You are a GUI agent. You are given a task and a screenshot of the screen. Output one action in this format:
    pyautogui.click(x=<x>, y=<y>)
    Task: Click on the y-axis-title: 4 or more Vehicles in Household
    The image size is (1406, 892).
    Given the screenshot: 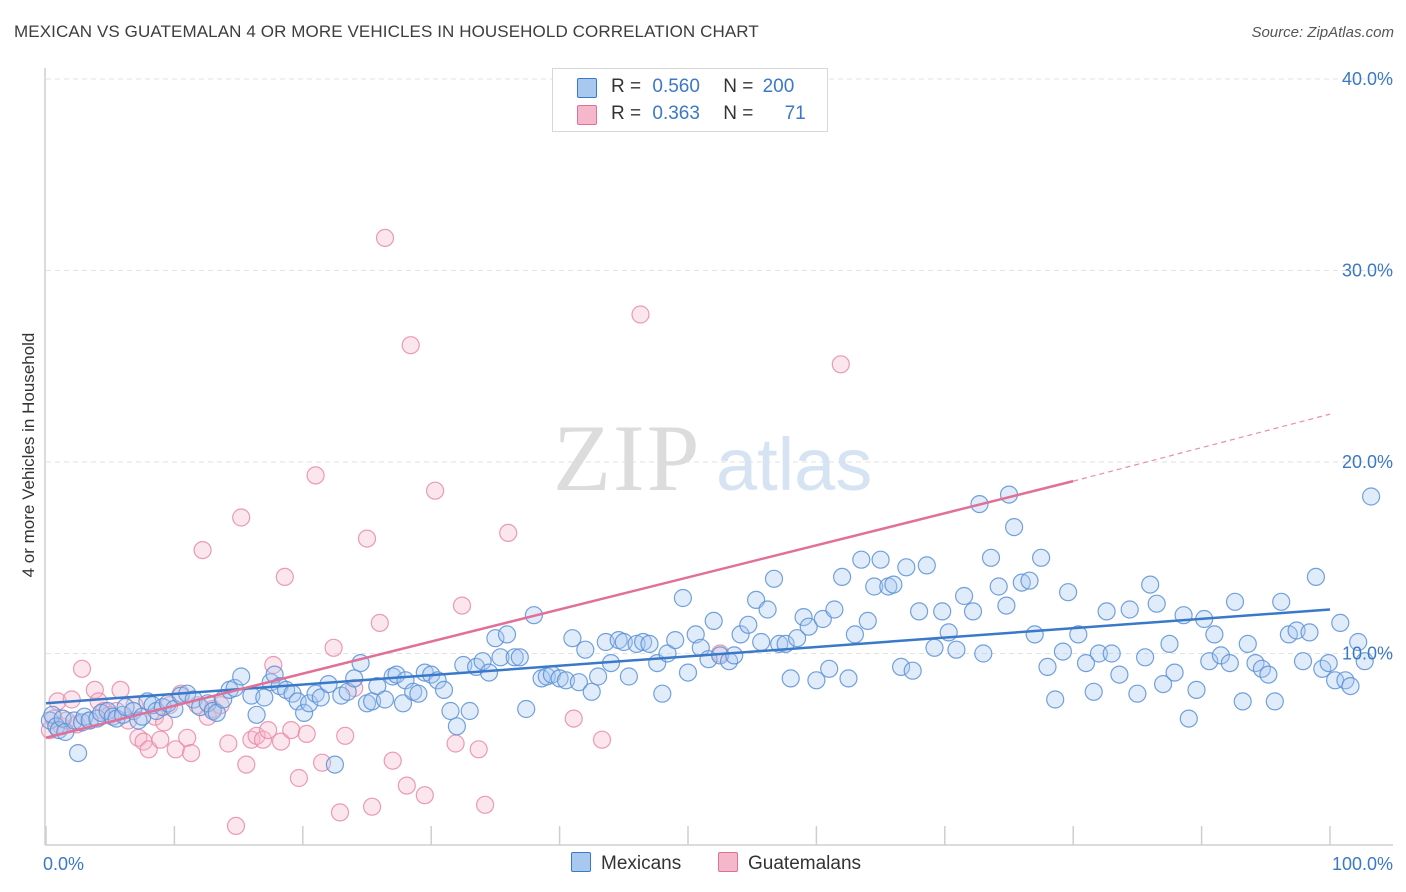 What is the action you would take?
    pyautogui.click(x=28, y=455)
    